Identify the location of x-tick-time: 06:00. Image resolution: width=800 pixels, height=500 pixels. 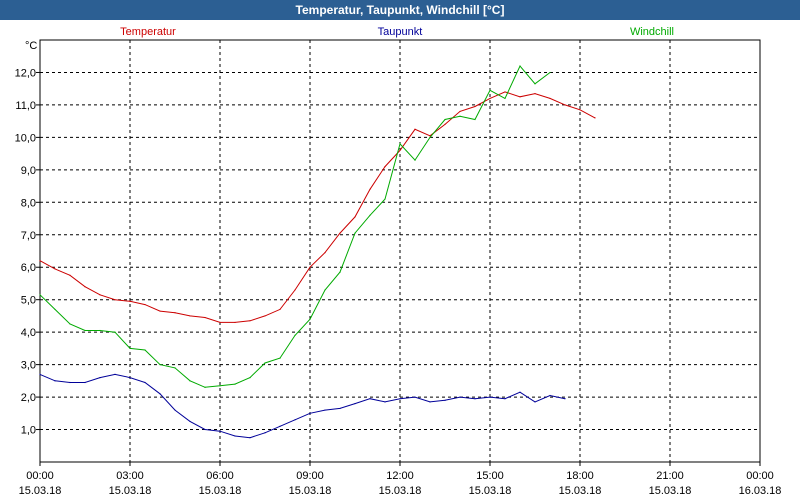
(220, 476).